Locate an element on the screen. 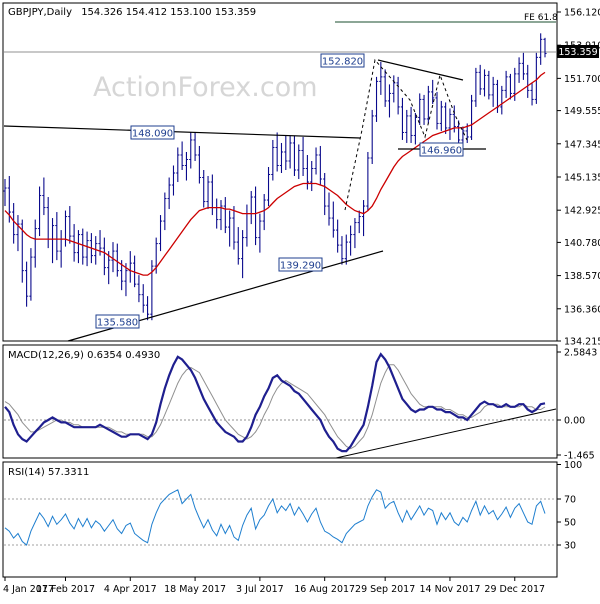 The height and width of the screenshot is (604, 600). annotation-148-090: 148.090 is located at coordinates (152, 132).